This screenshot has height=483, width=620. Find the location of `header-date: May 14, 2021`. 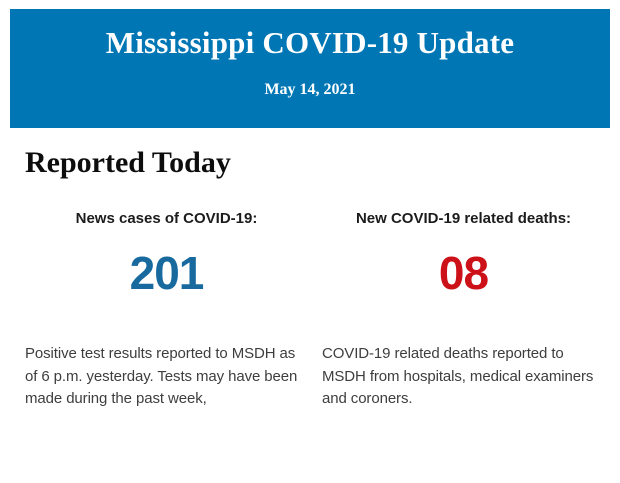

header-date: May 14, 2021 is located at coordinates (310, 89).